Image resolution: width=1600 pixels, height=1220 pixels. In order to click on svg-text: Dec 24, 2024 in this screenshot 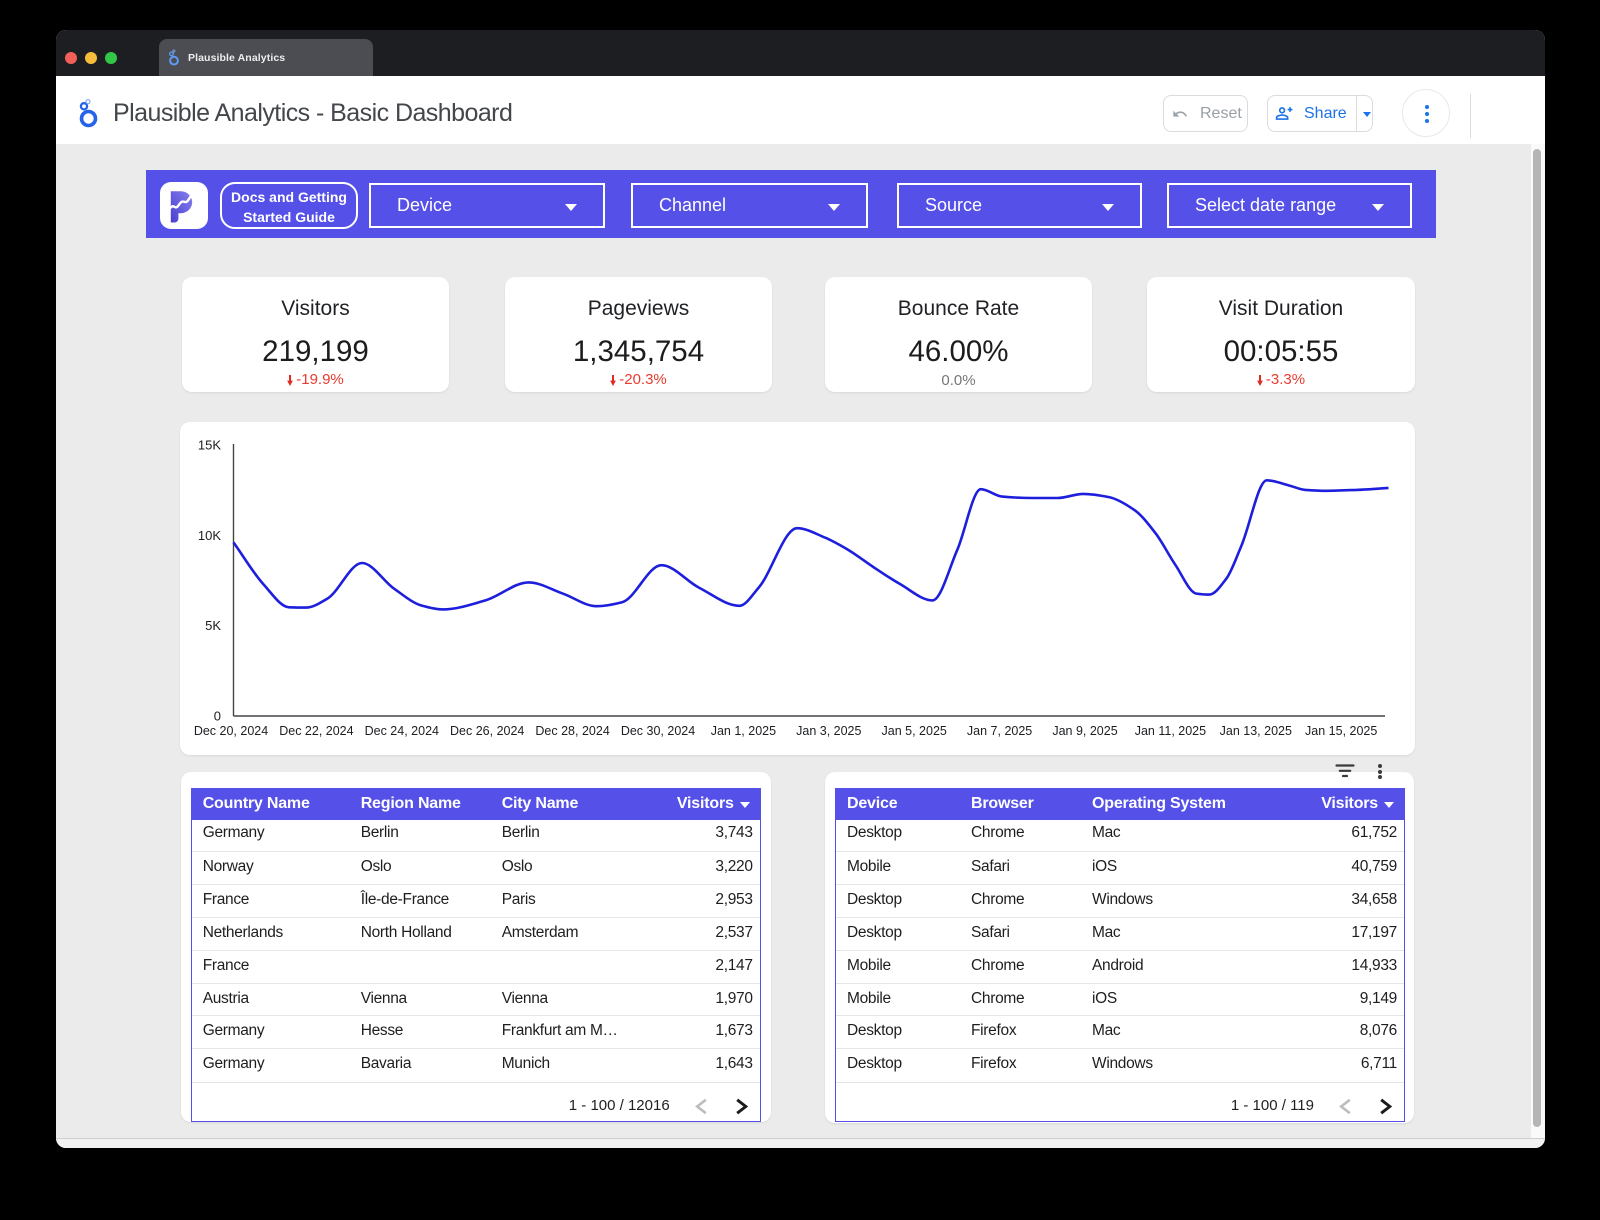, I will do `click(402, 731)`.